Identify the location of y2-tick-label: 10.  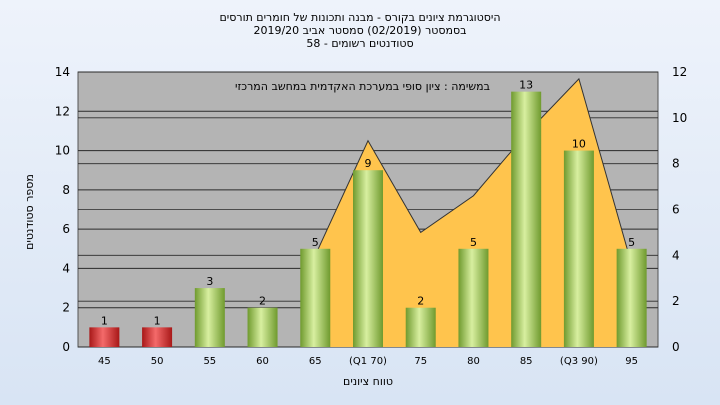
(679, 118).